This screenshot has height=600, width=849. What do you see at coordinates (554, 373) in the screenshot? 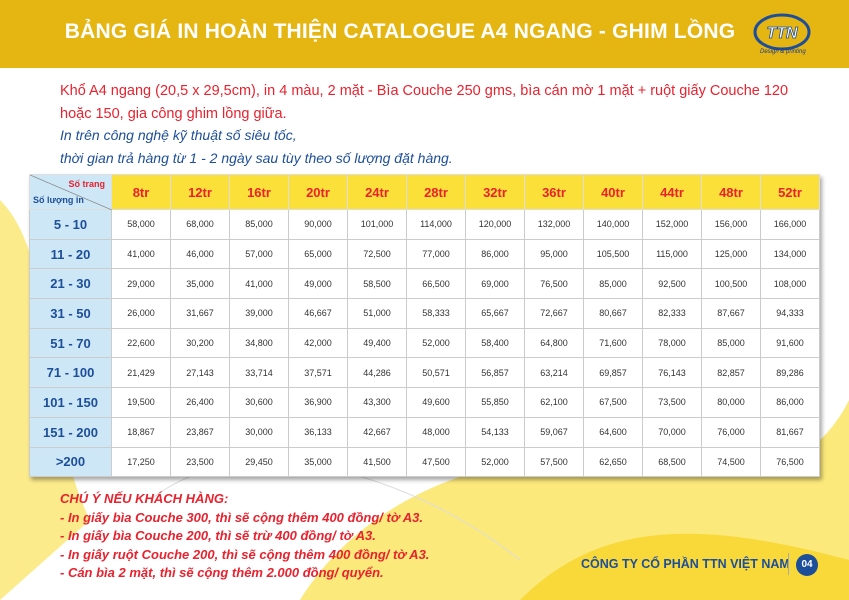
I see `price-cell: 63,214` at bounding box center [554, 373].